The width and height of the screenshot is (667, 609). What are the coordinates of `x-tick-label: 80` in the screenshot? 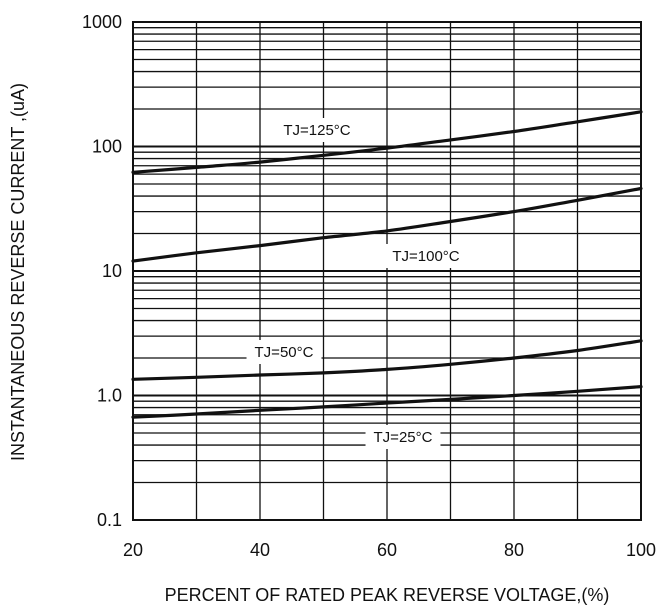 It's located at (514, 550).